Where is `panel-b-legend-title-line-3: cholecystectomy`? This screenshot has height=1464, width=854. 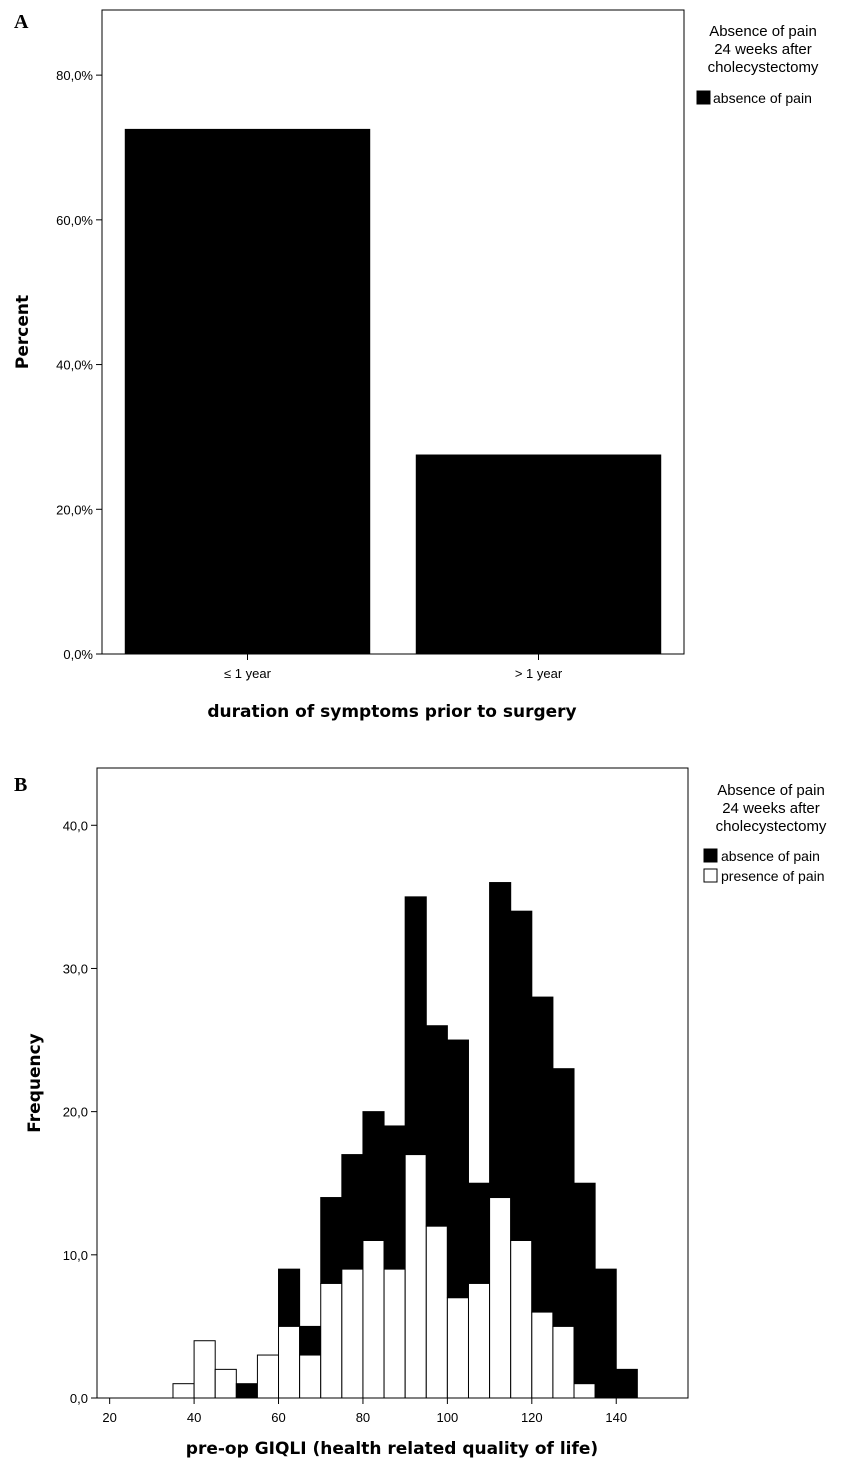
panel-b-legend-title-line-3: cholecystectomy is located at coordinates (771, 826).